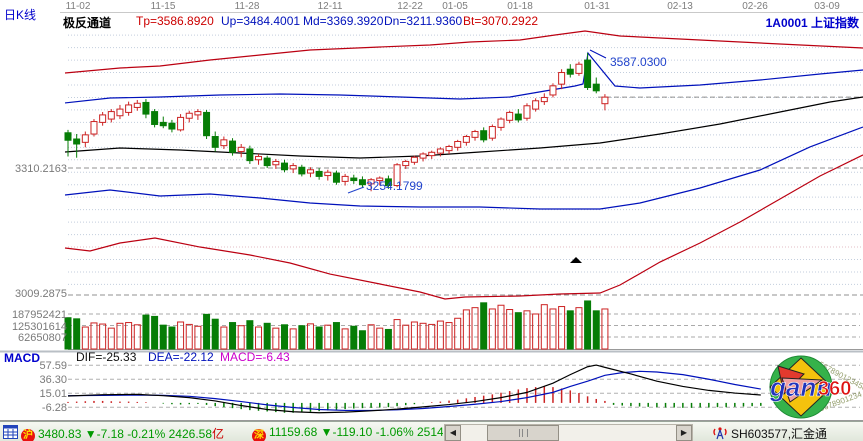 This screenshot has height=441, width=863. What do you see at coordinates (812, 23) in the screenshot?
I see `symbol-label: 1A0001 上证指数` at bounding box center [812, 23].